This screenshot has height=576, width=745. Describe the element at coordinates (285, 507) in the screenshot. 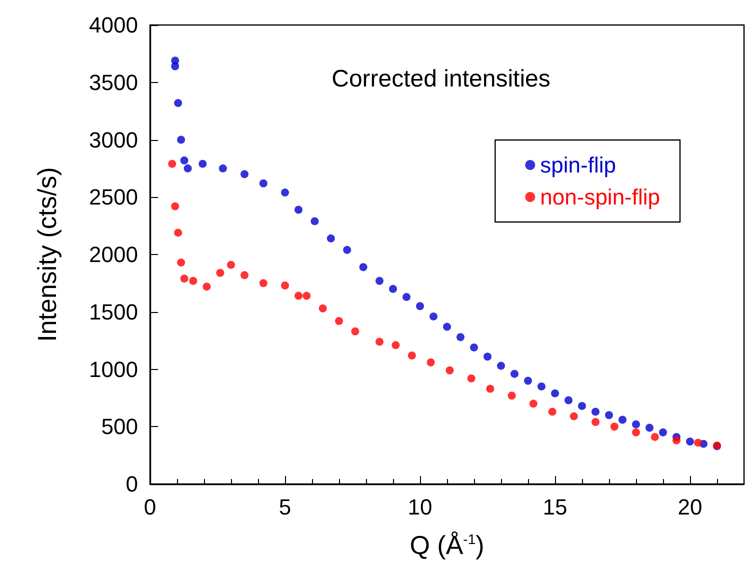

I see `x-tick-label: 5` at that location.